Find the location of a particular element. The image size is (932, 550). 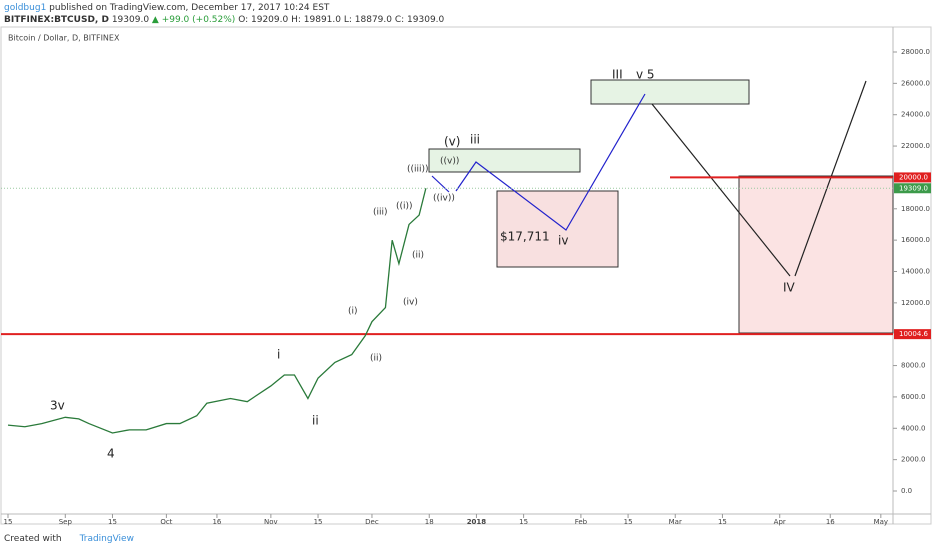

x-tick-label: Nov is located at coordinates (271, 522).